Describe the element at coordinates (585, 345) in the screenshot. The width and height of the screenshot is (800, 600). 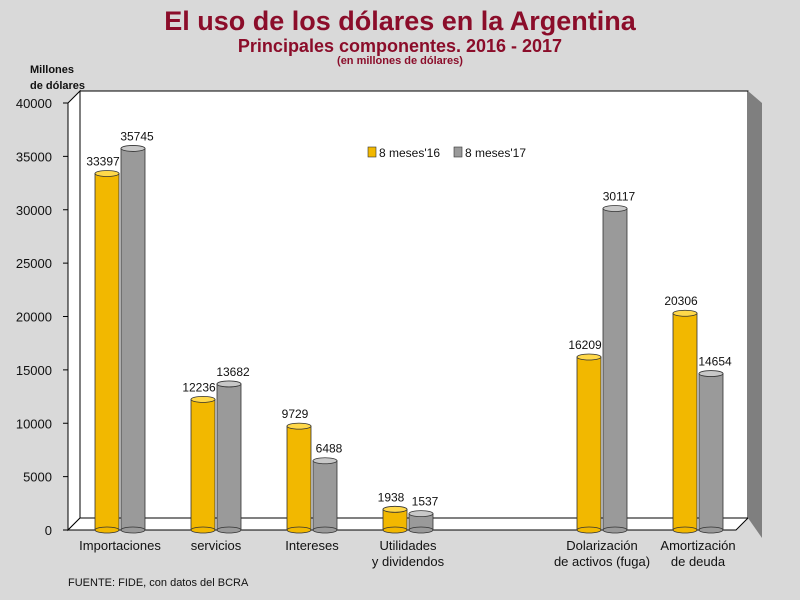
I see `data-label: 16209` at that location.